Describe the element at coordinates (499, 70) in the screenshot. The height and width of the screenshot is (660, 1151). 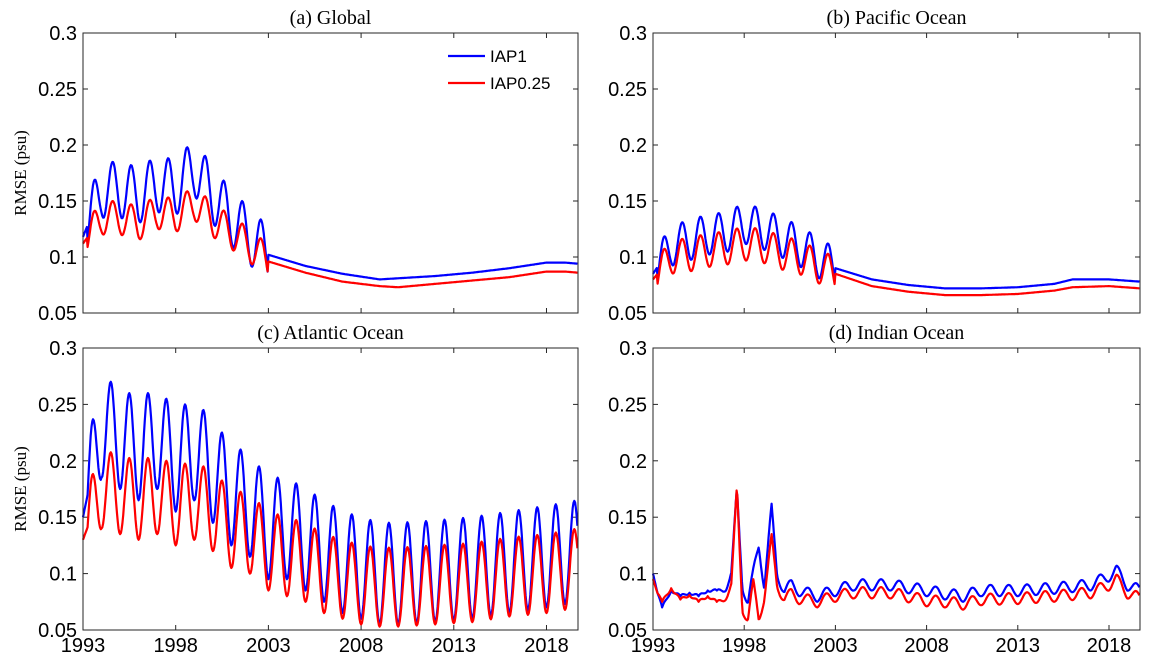
I see `legend: IAP1 IAP0.25` at that location.